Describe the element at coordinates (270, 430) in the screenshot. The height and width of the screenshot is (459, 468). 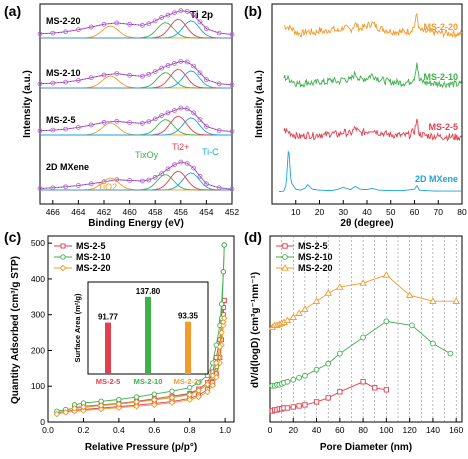
I see `d-xtick-label: 0` at that location.